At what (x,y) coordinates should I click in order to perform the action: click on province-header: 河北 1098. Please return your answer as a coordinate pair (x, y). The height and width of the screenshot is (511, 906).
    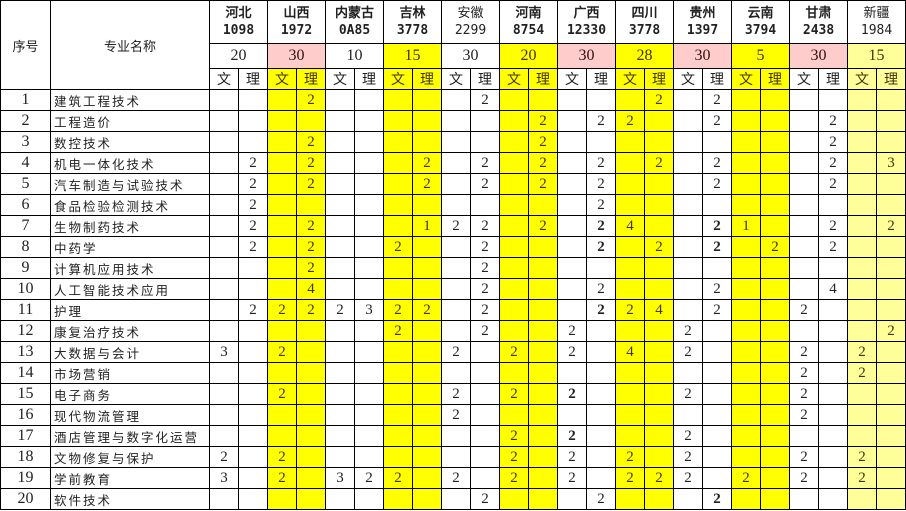
    Looking at the image, I should click on (238, 22).